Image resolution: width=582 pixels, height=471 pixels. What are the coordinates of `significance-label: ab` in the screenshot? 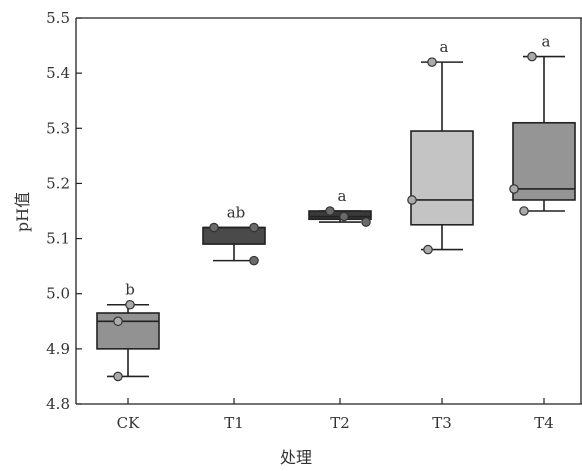 It's located at (236, 213).